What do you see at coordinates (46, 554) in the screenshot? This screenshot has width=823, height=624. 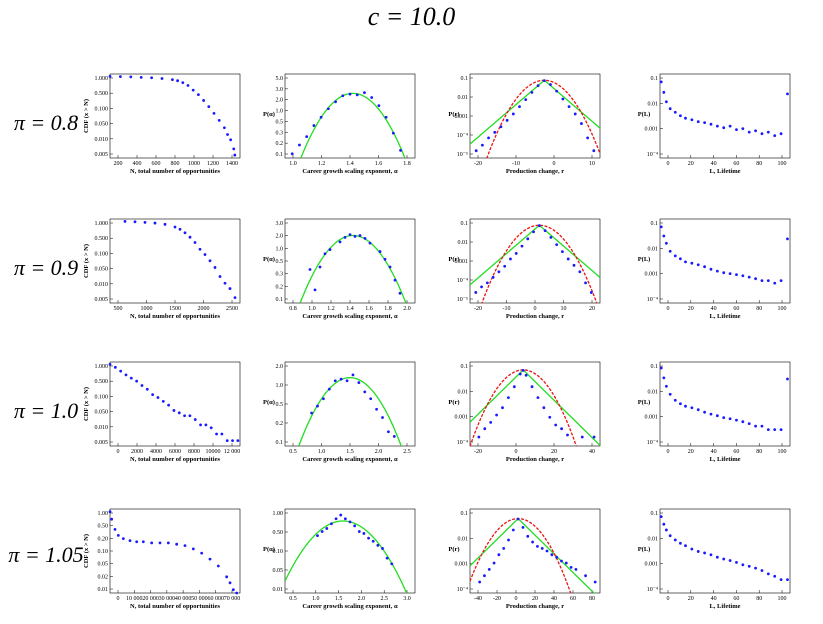 I see `row-label: π = 1.05` at bounding box center [46, 554].